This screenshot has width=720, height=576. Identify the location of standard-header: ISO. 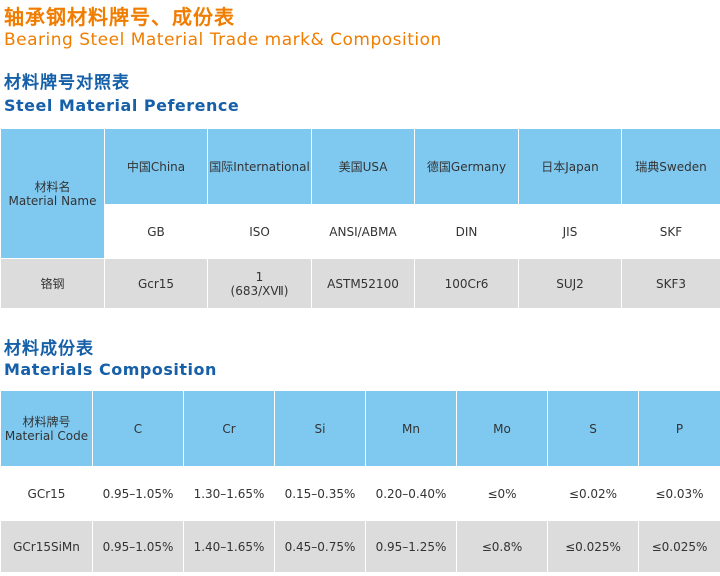
(259, 231).